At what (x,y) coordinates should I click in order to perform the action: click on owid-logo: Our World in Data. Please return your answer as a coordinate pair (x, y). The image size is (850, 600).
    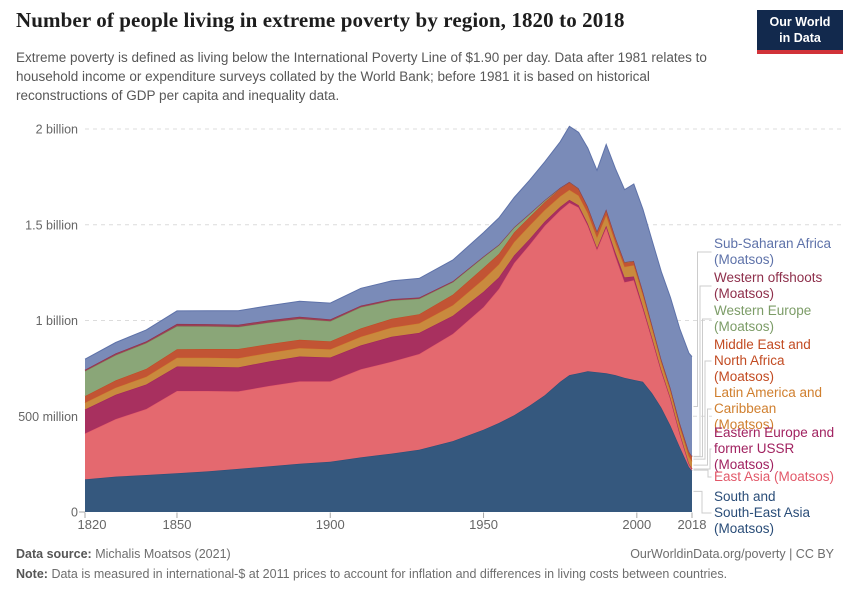
    Looking at the image, I should click on (800, 32).